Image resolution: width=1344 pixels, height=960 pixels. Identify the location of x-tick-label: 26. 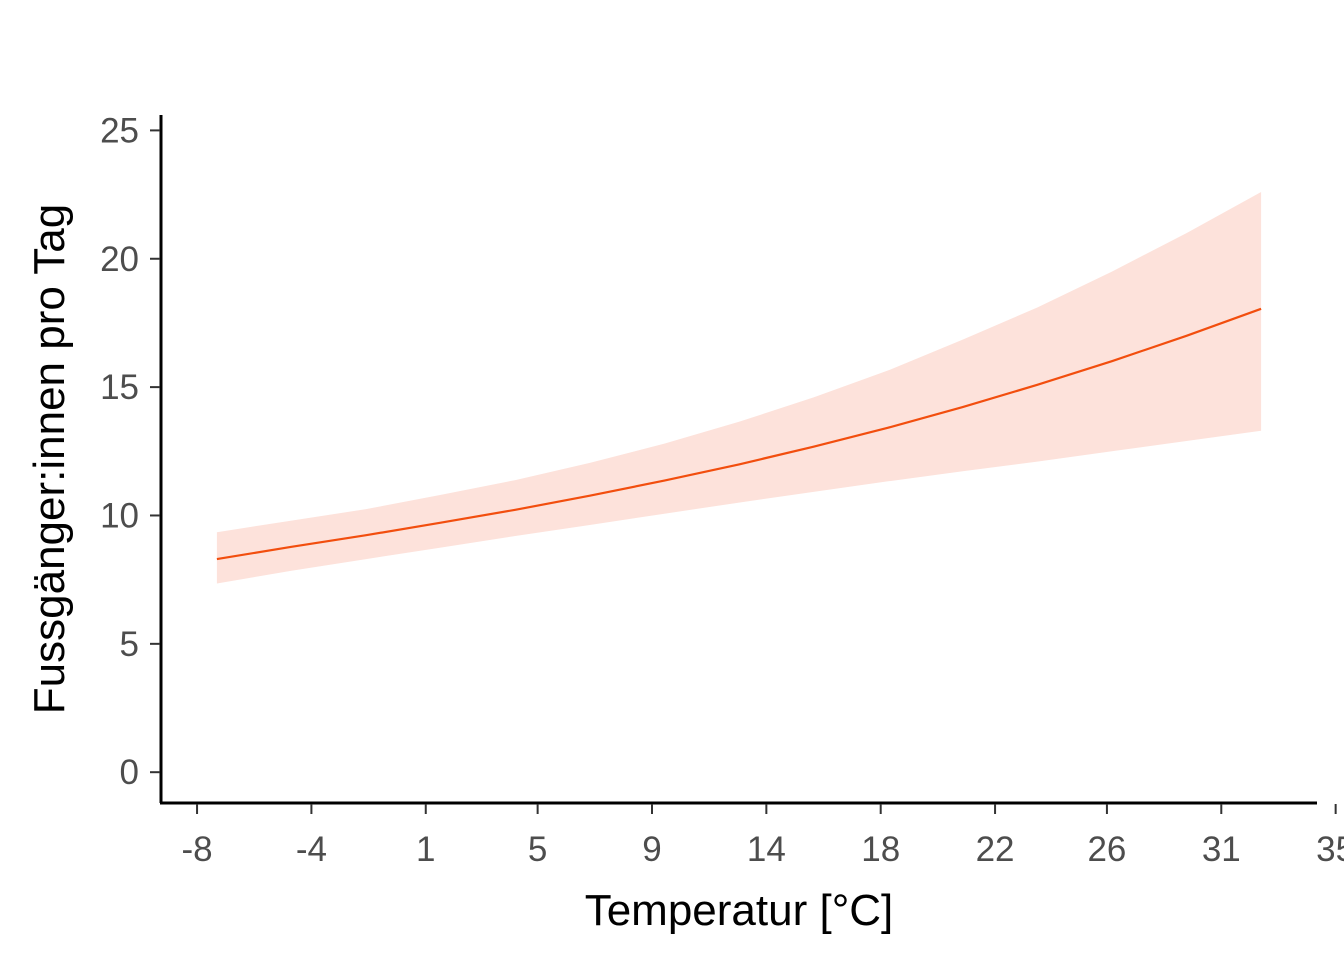
(1106, 849).